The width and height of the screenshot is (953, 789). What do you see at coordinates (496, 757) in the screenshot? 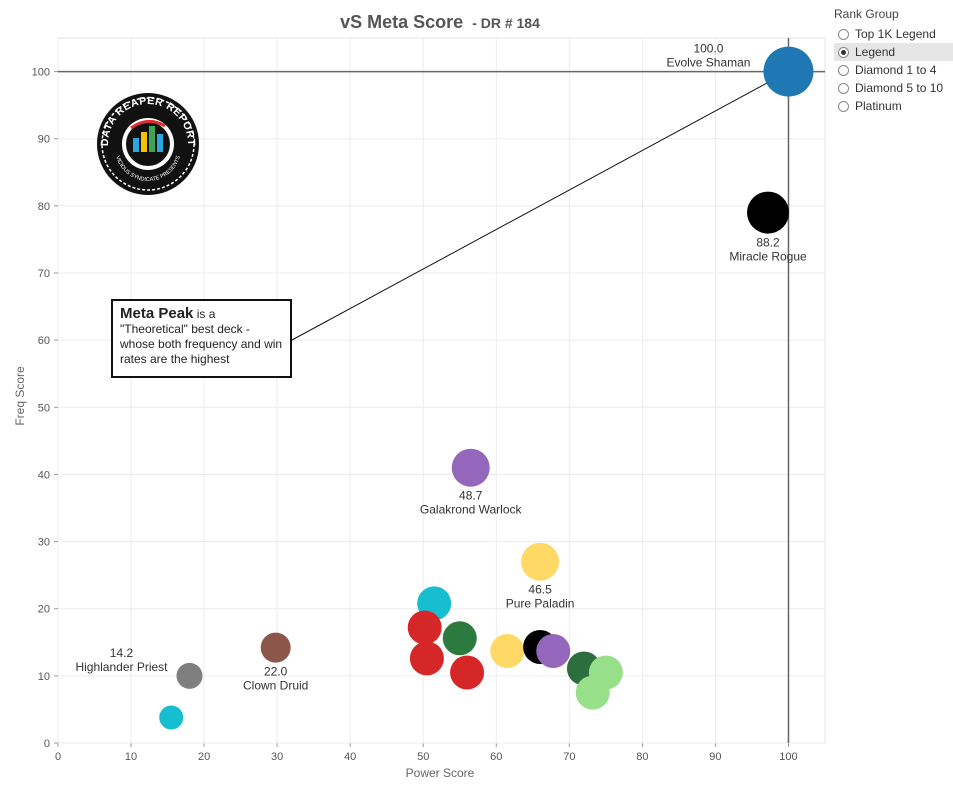
I see `x-tick-label: 60` at bounding box center [496, 757].